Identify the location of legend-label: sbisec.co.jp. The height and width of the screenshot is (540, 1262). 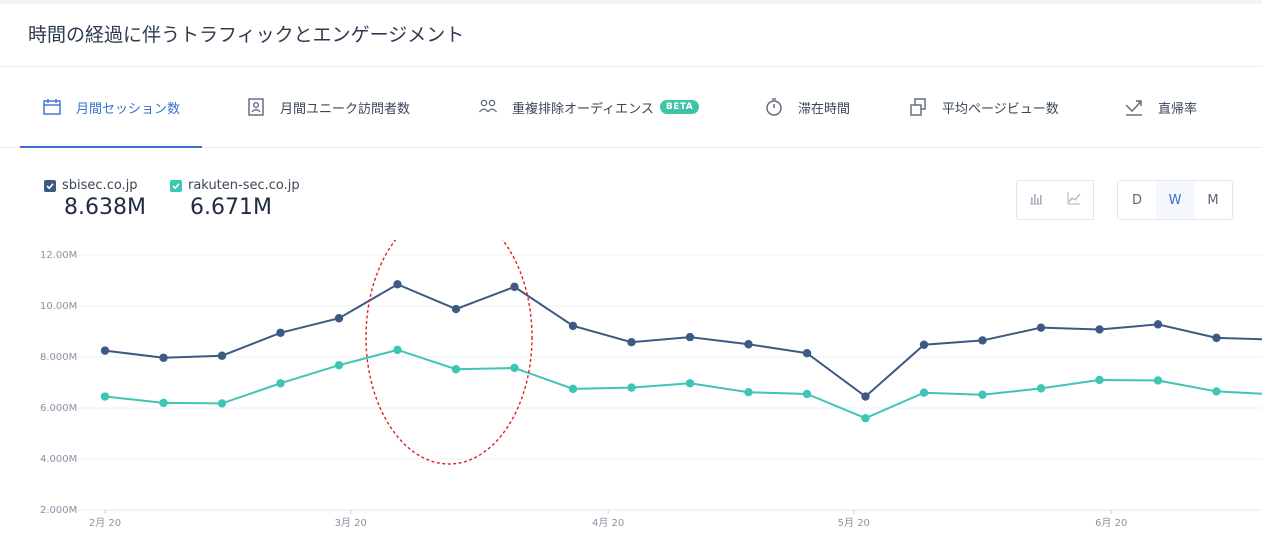
(100, 185).